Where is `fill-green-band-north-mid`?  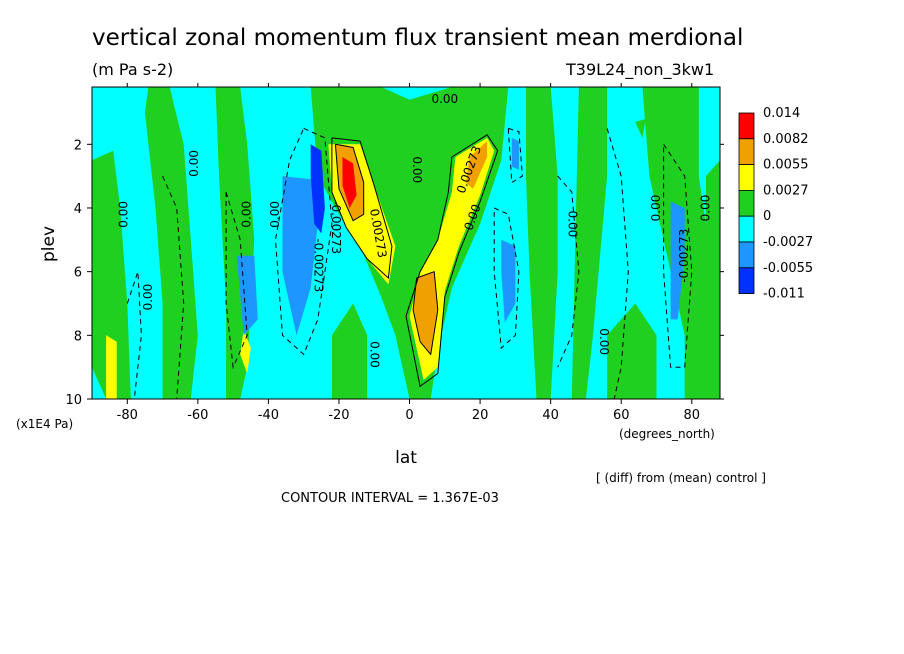 fill-green-band-north-mid is located at coordinates (542, 243).